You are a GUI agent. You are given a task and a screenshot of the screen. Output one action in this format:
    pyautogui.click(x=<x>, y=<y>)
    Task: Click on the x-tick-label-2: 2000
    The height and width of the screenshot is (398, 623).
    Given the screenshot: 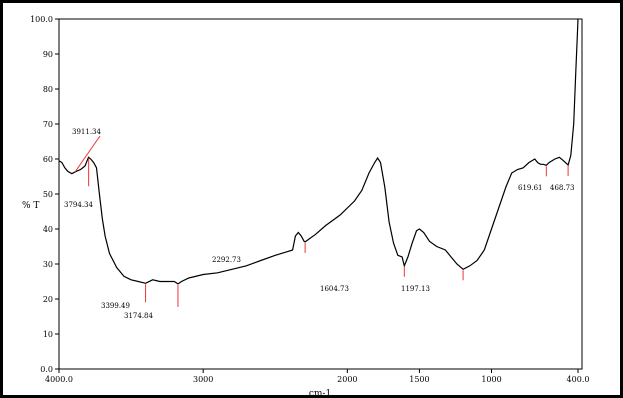 What is the action you would take?
    pyautogui.click(x=347, y=379)
    